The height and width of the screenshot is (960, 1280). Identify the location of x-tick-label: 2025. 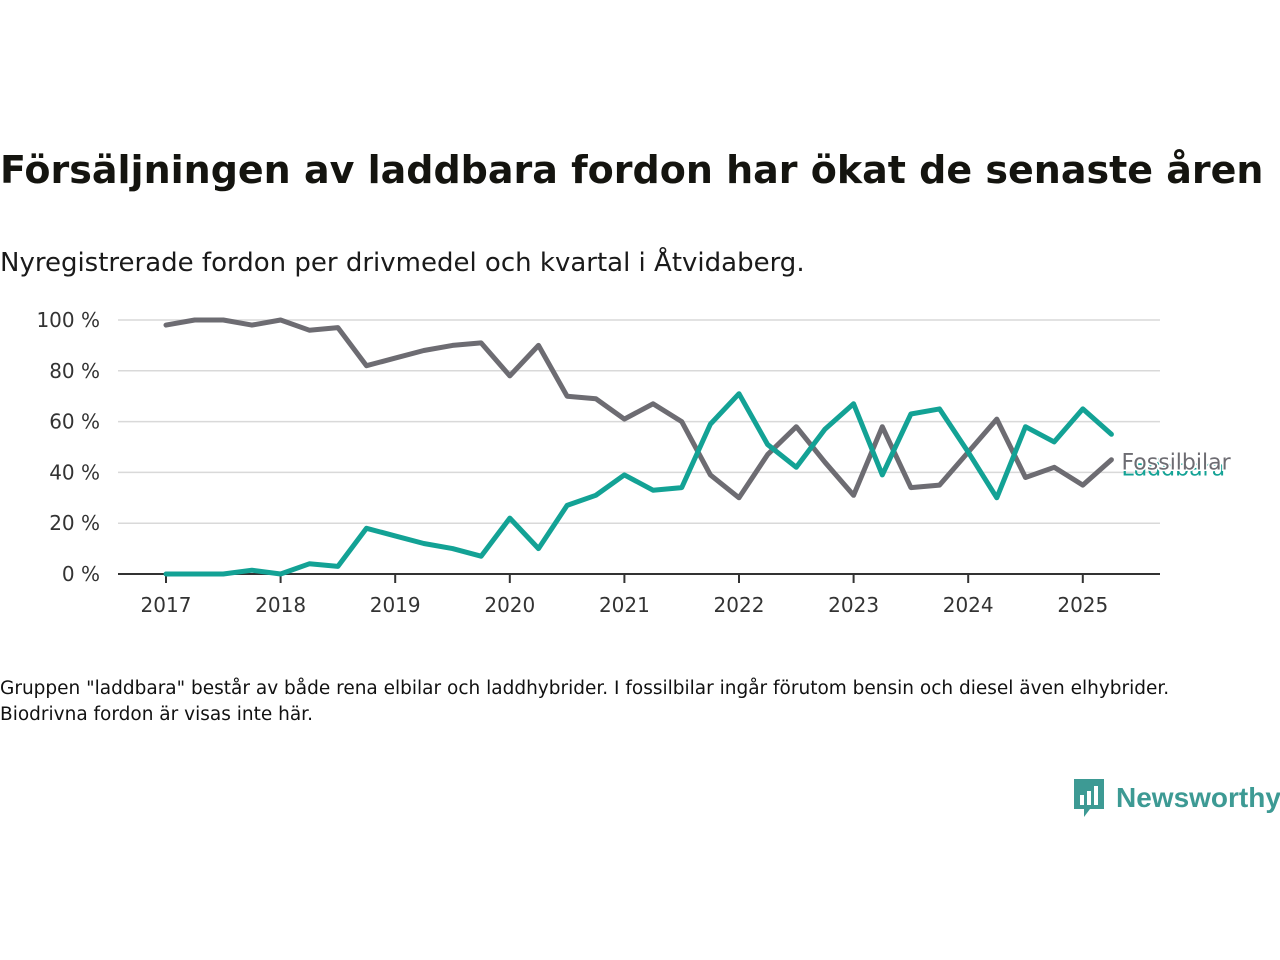
(1082, 605).